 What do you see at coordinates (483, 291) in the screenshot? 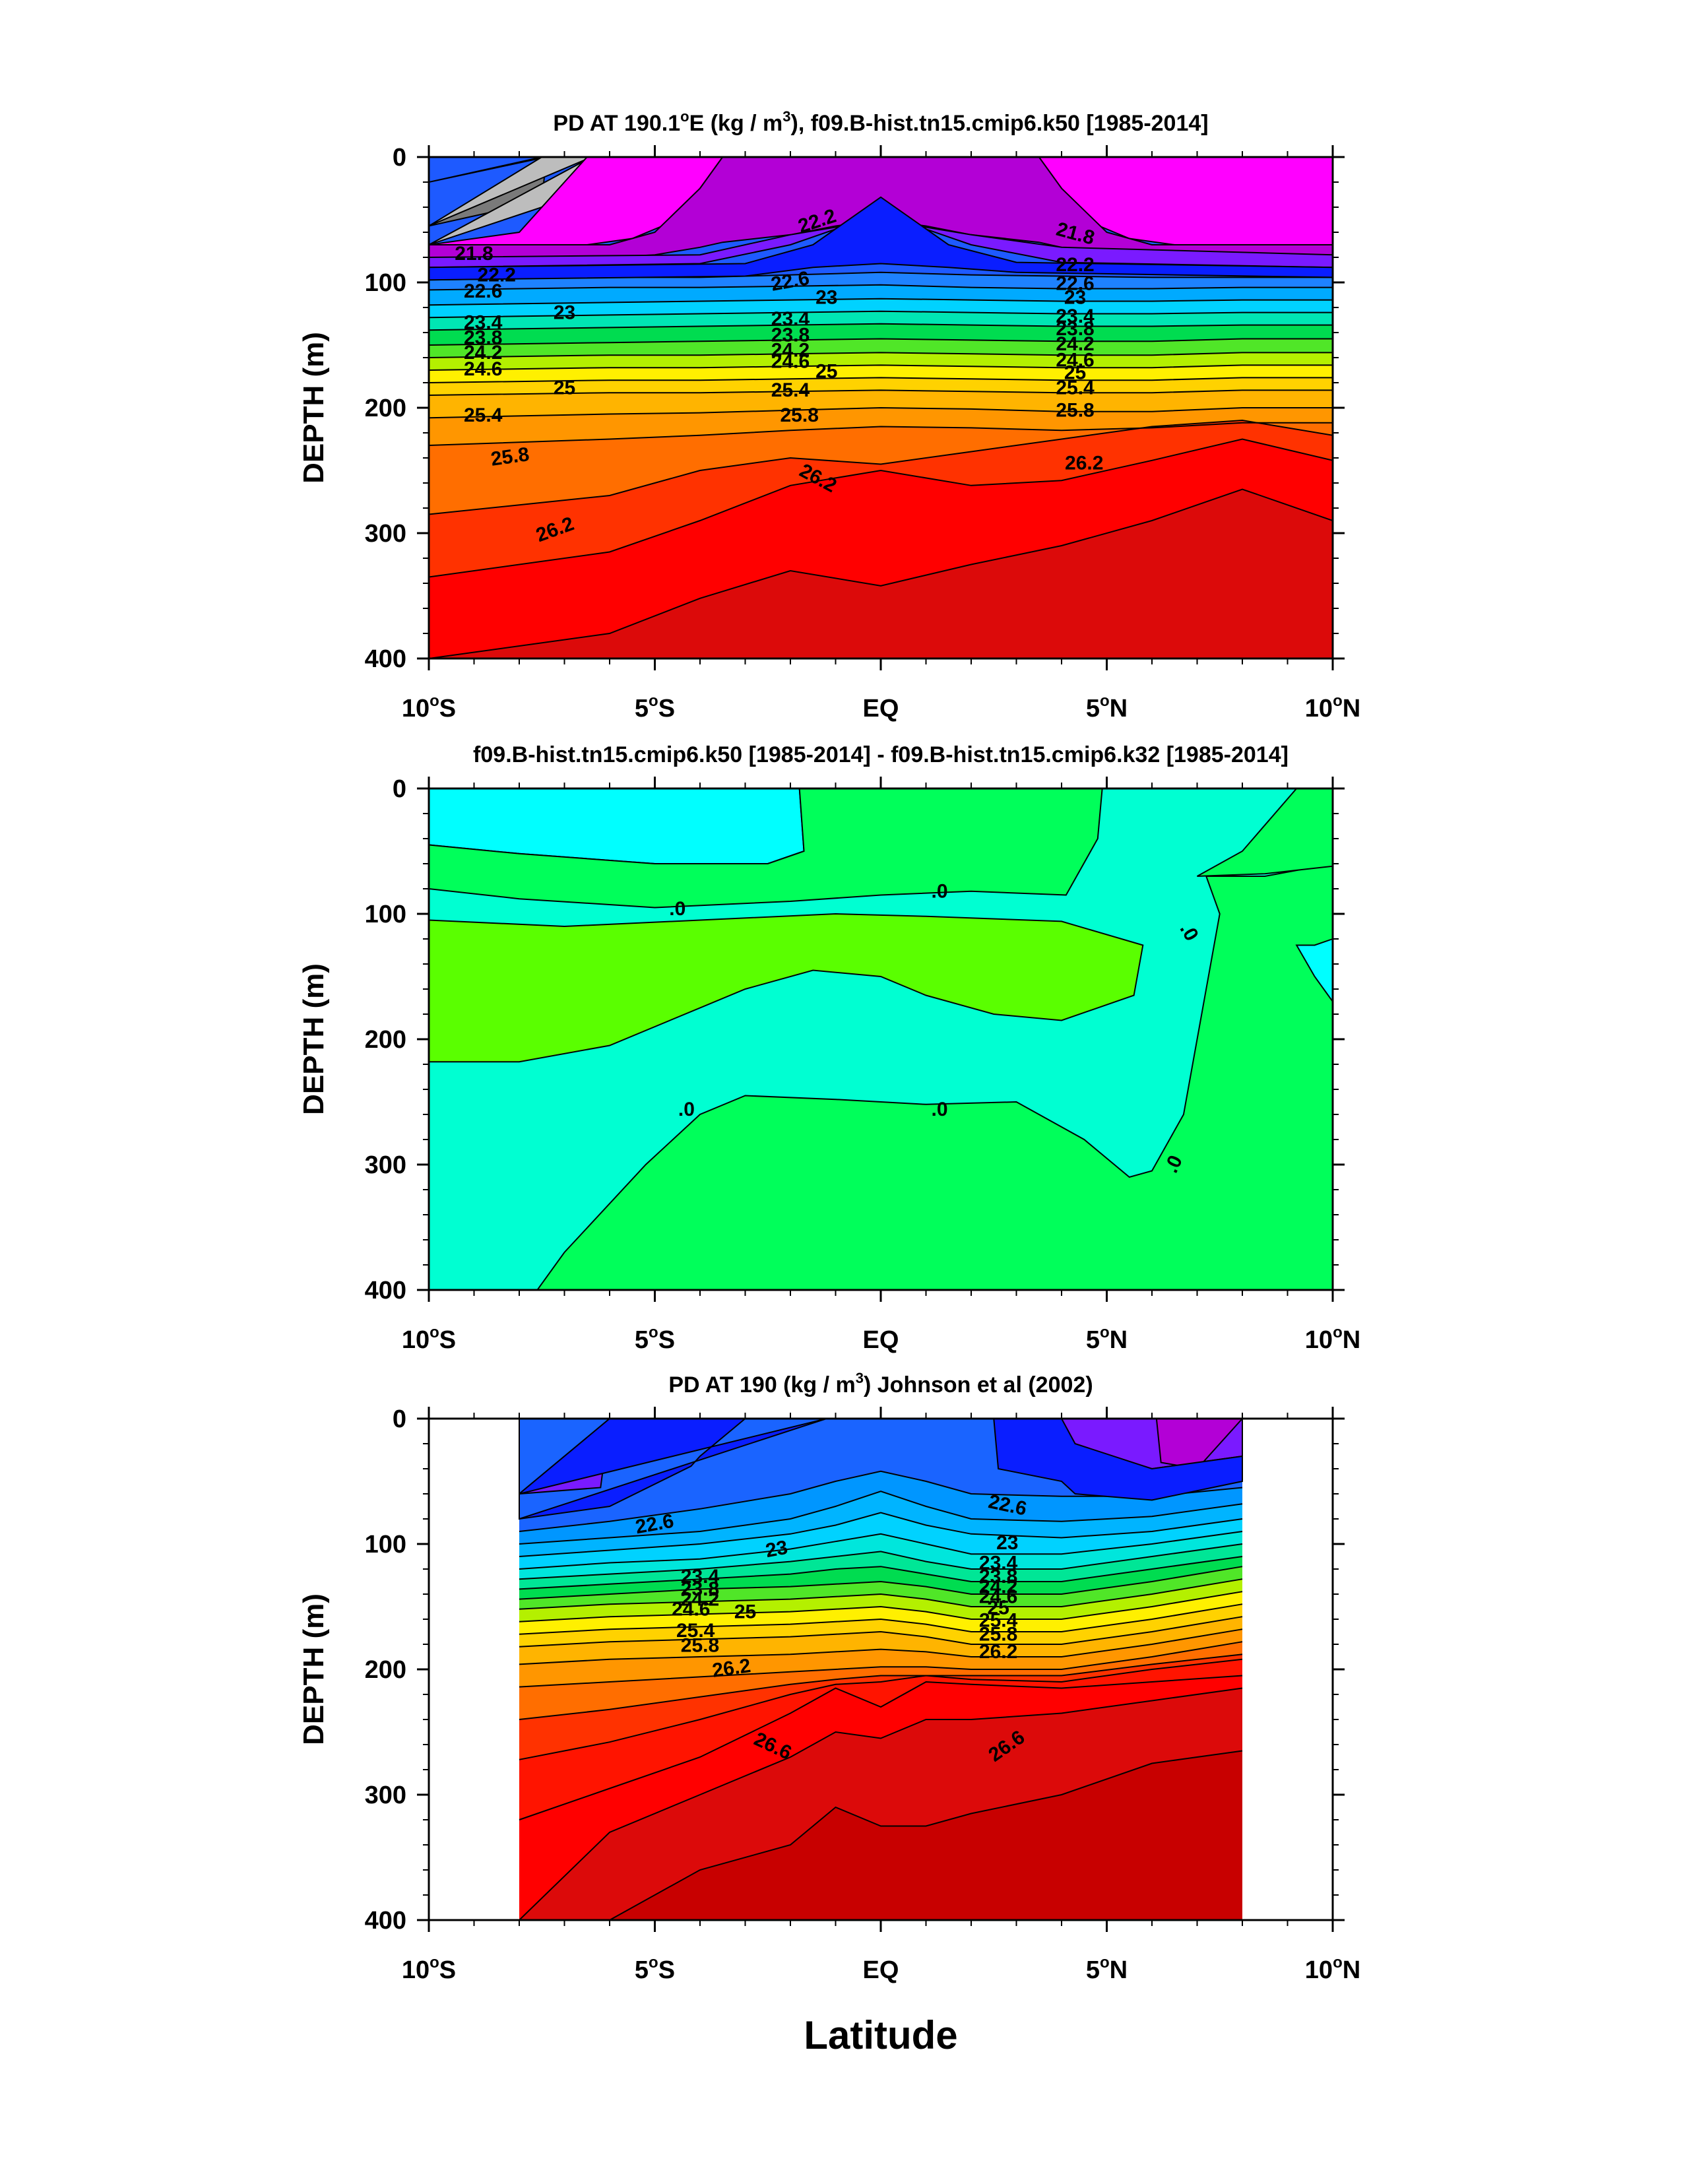
I see `contour-label: 22.6` at bounding box center [483, 291].